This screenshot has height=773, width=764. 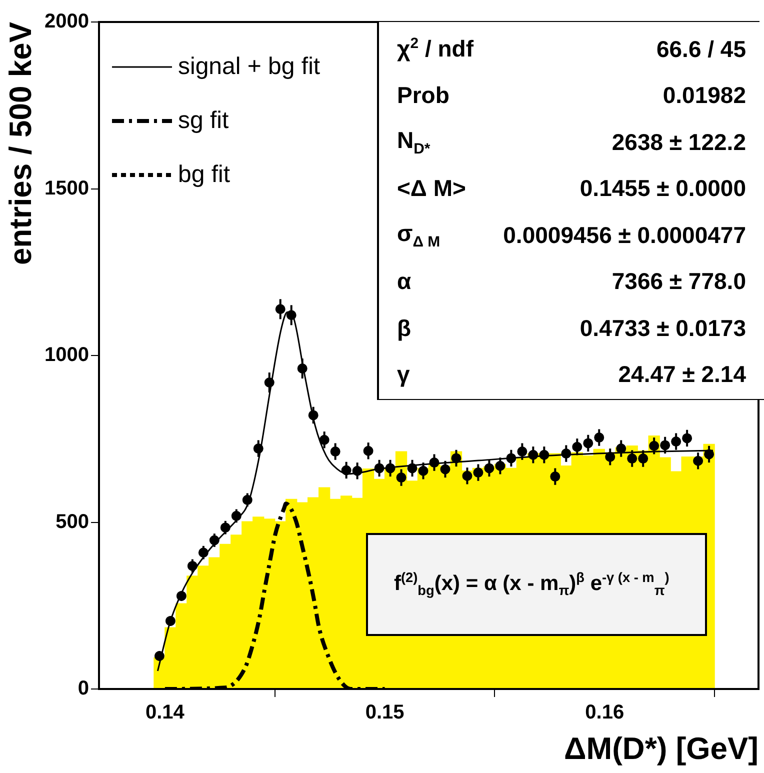 I want to click on annotation: 0.01982, so click(x=704, y=96).